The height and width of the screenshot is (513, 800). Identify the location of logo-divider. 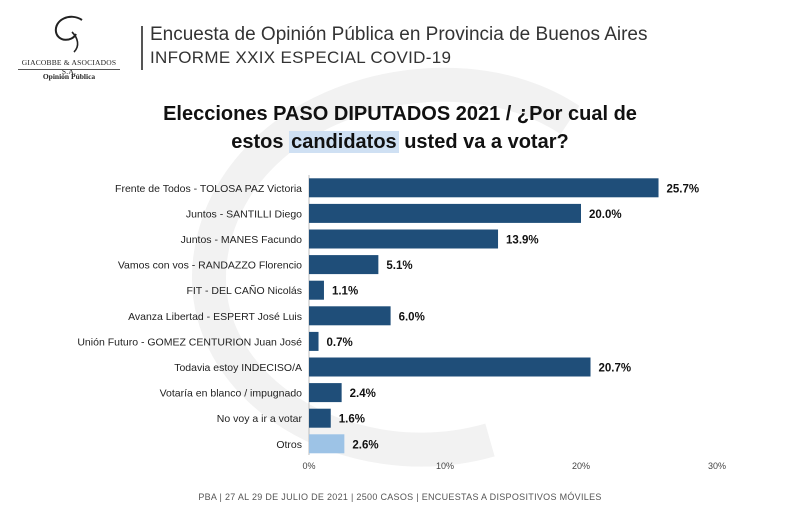
(69, 69).